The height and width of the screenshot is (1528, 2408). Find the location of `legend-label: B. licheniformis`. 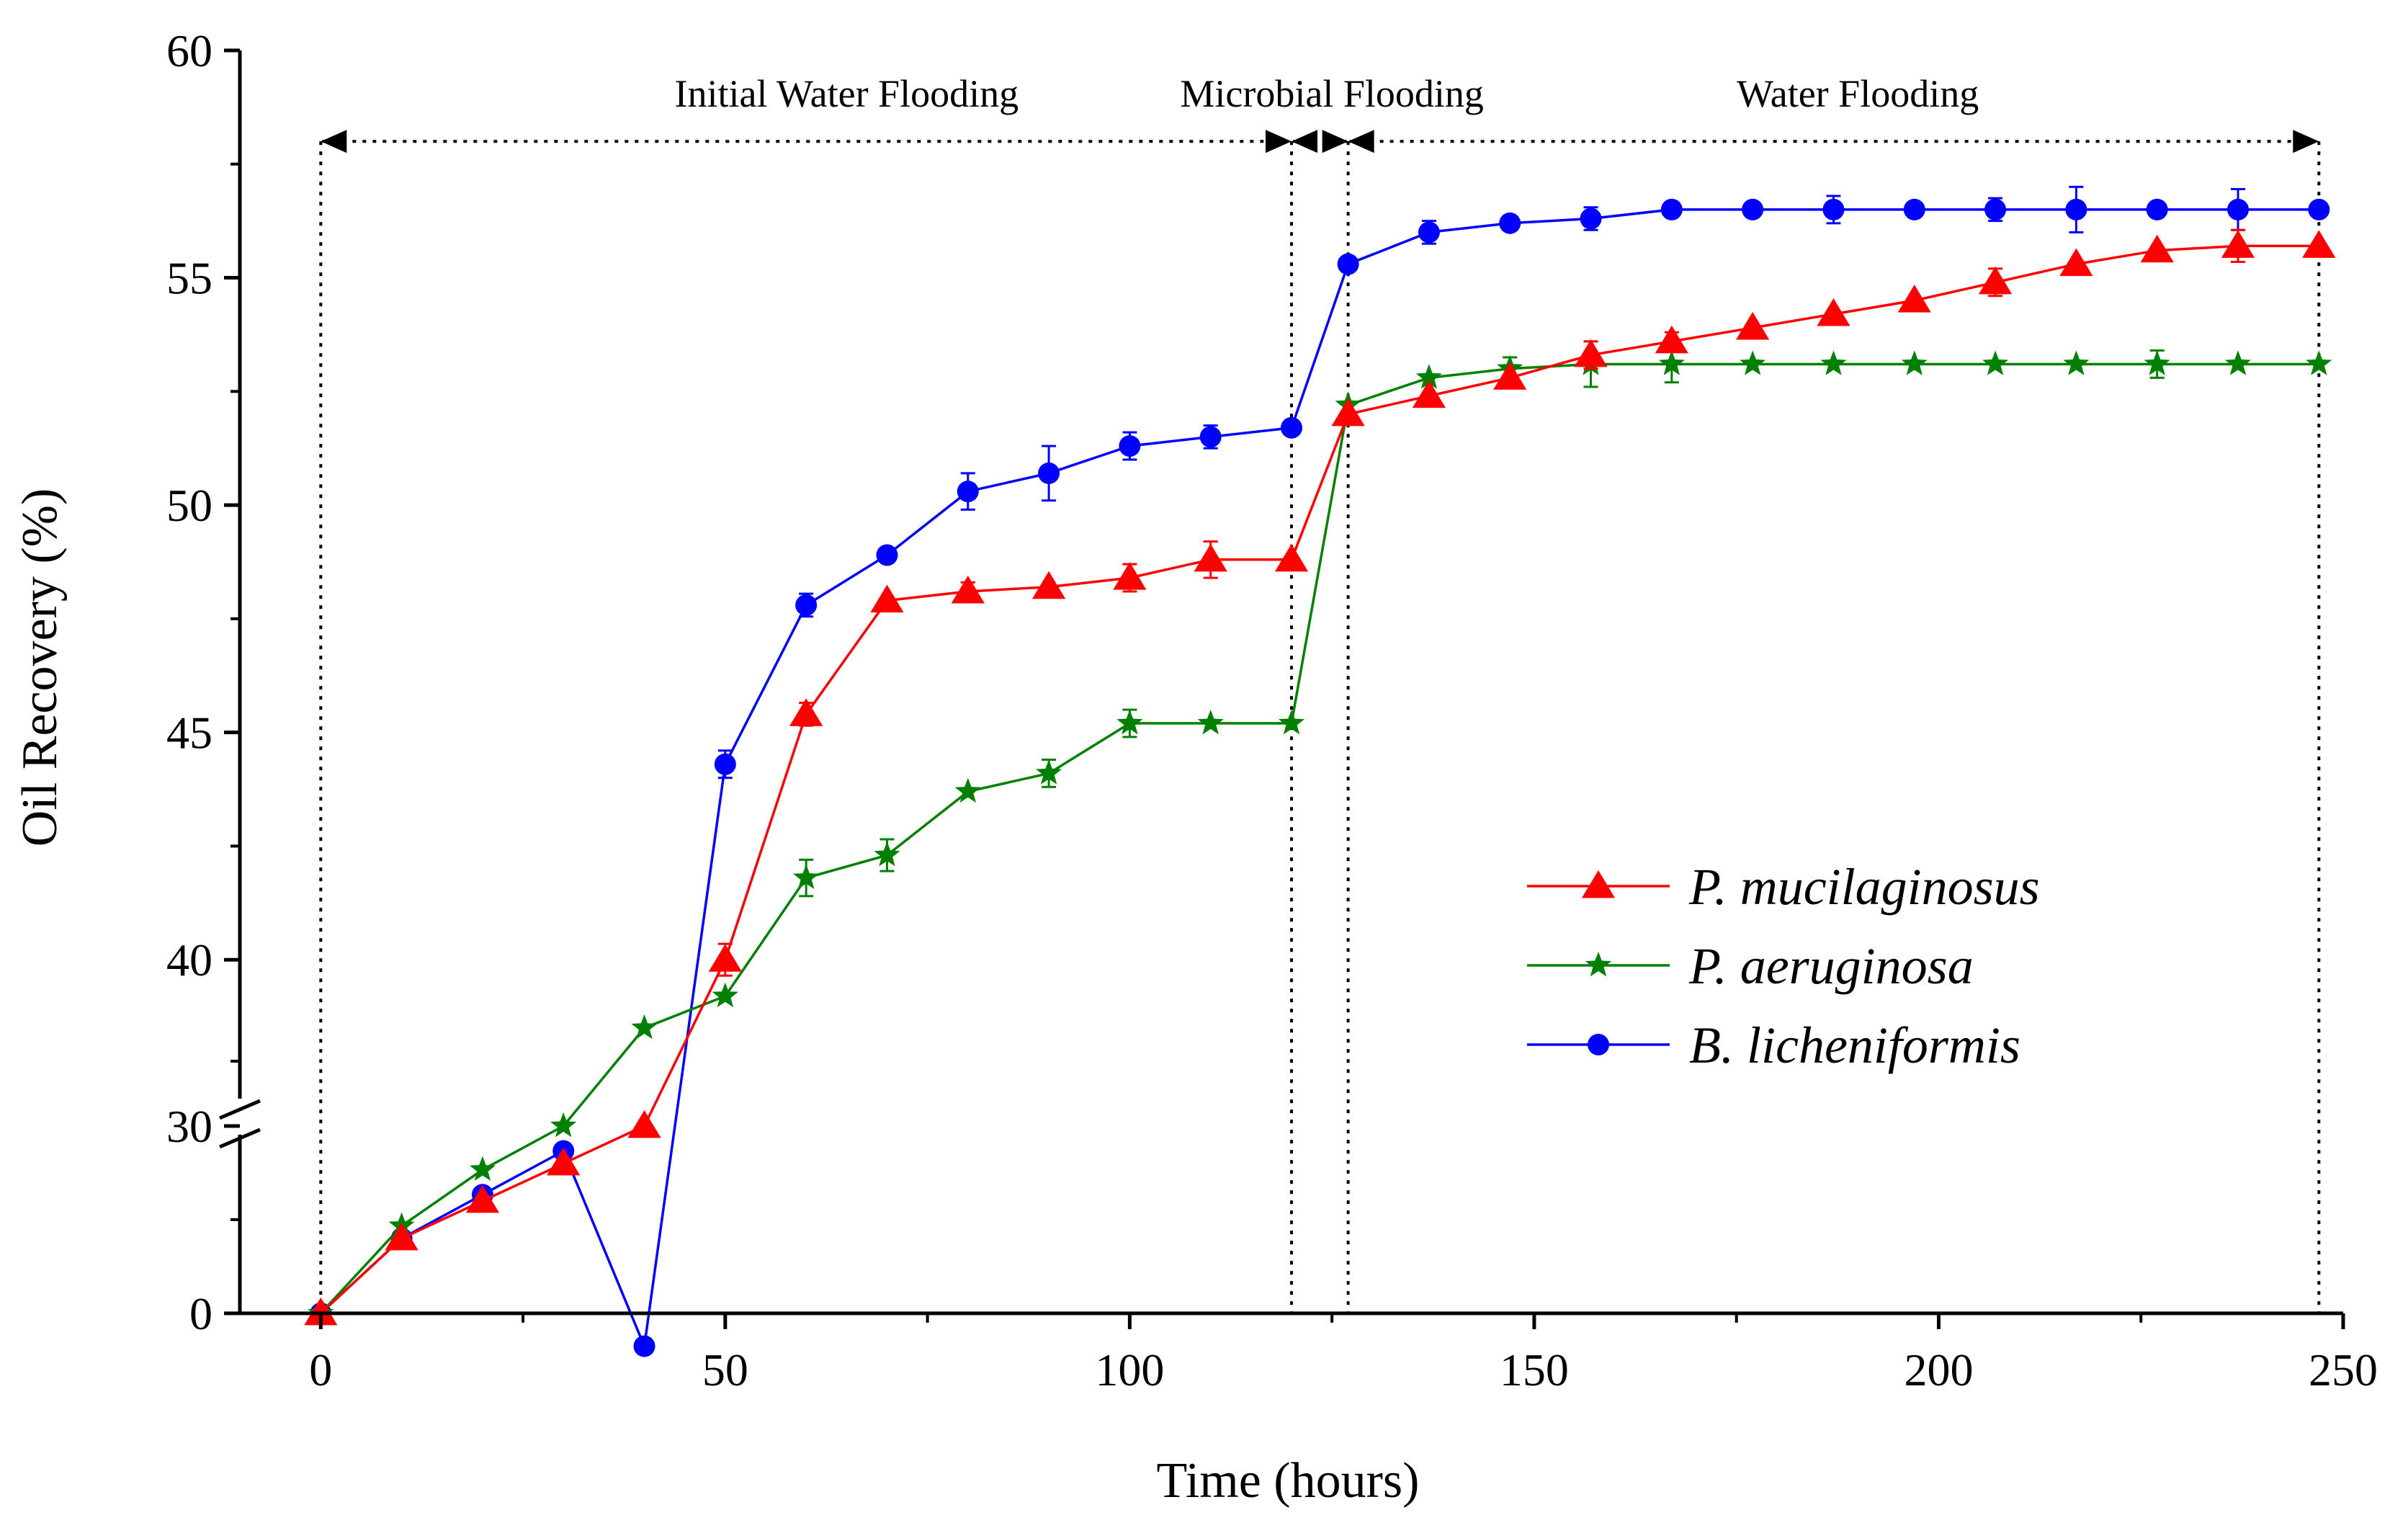

legend-label: B. licheniformis is located at coordinates (1855, 1045).